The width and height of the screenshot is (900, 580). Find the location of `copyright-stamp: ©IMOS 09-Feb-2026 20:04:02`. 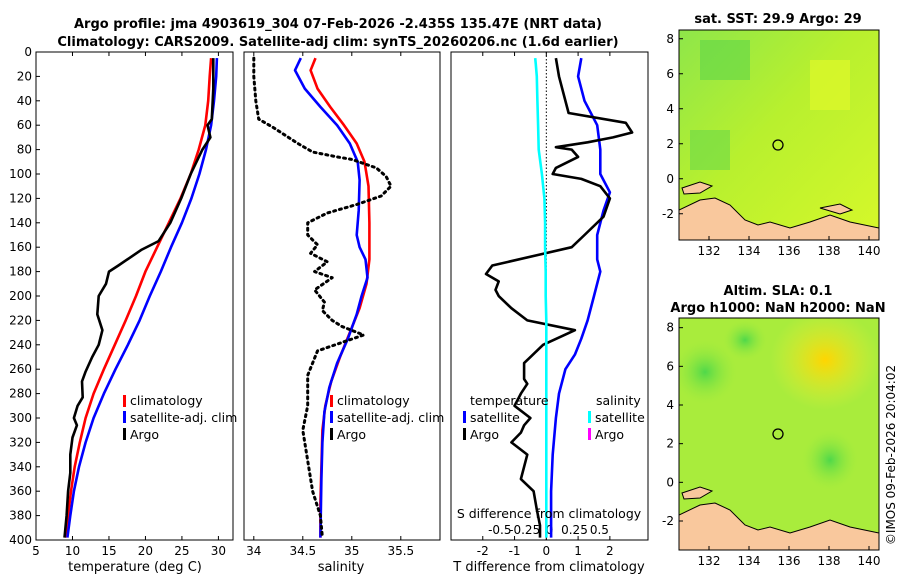

copyright-stamp: ©IMOS 09-Feb-2026 20:04:02 is located at coordinates (891, 455).